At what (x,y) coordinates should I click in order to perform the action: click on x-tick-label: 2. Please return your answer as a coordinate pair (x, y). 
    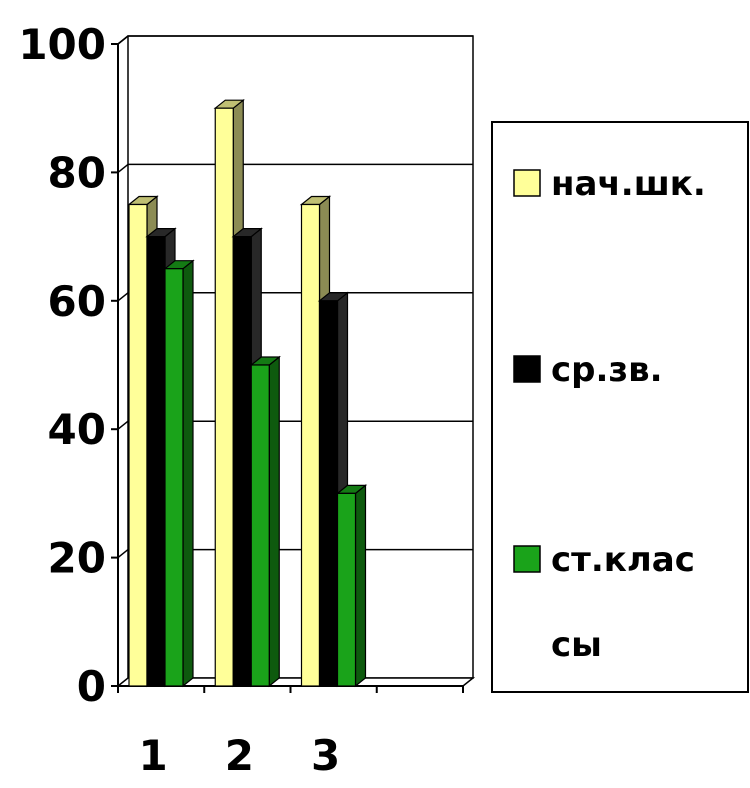
    Looking at the image, I should click on (239, 755).